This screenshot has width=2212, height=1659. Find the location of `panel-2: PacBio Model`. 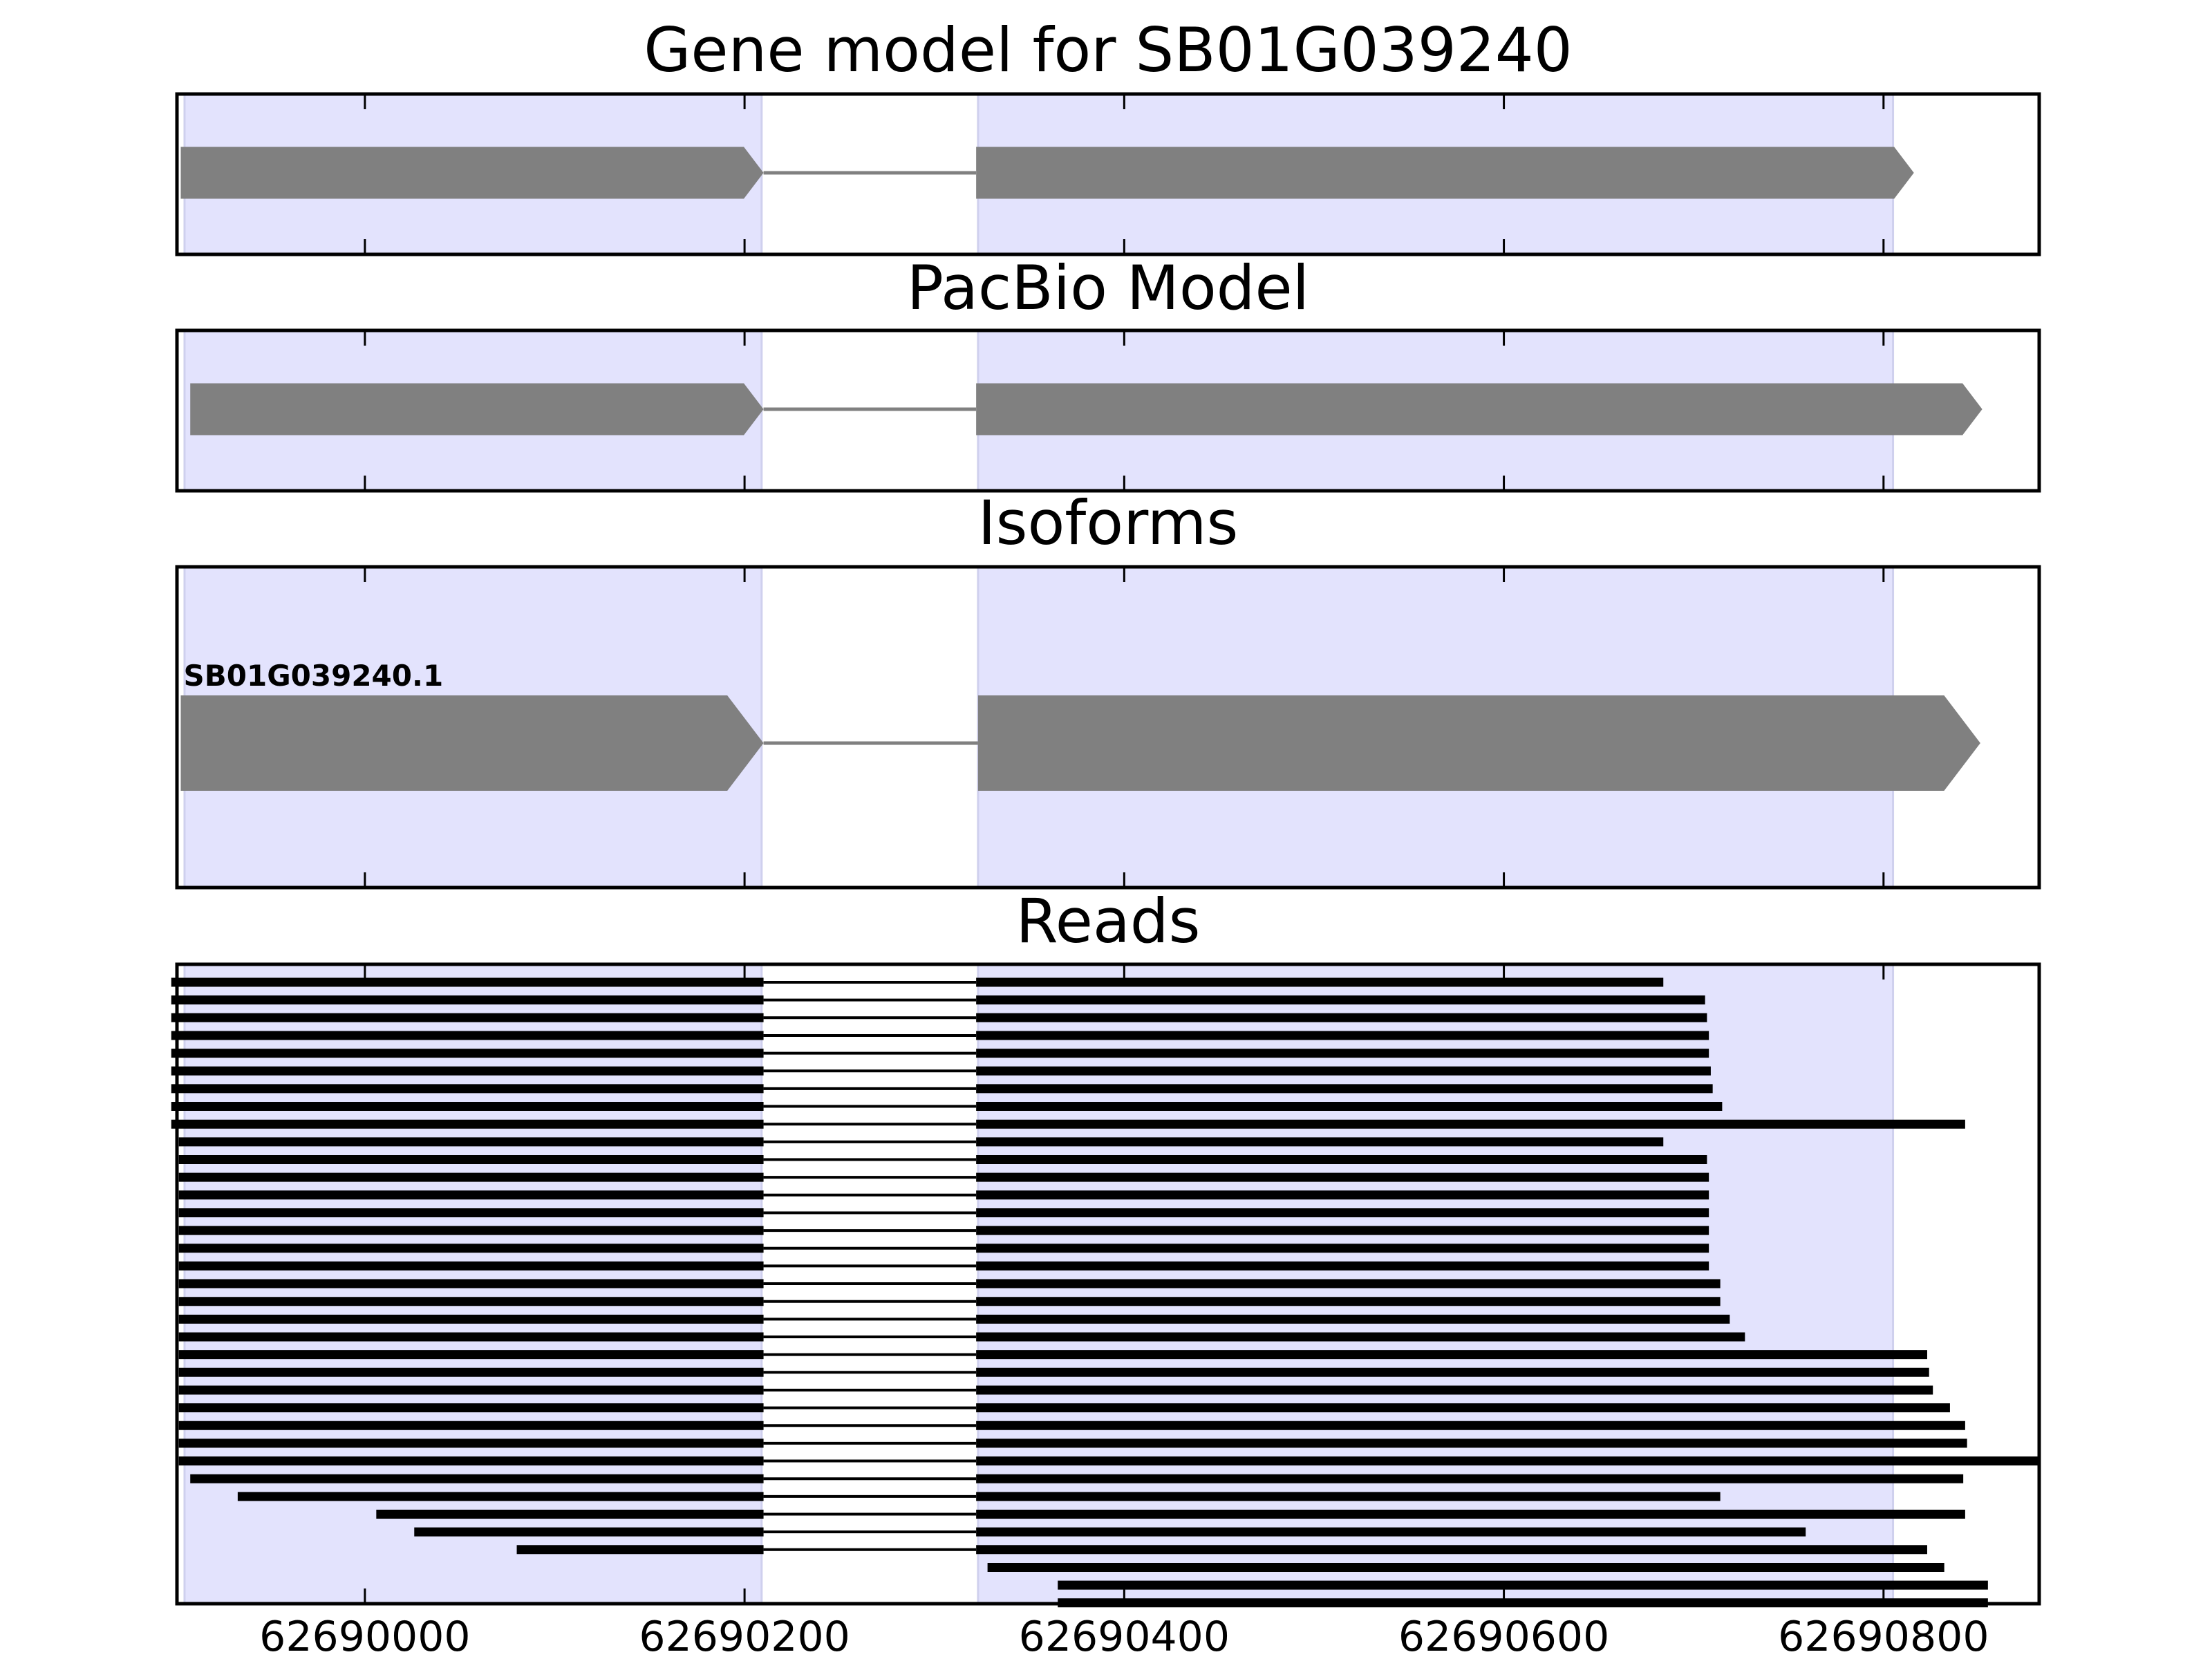

panel-2: PacBio Model is located at coordinates (1108, 372).